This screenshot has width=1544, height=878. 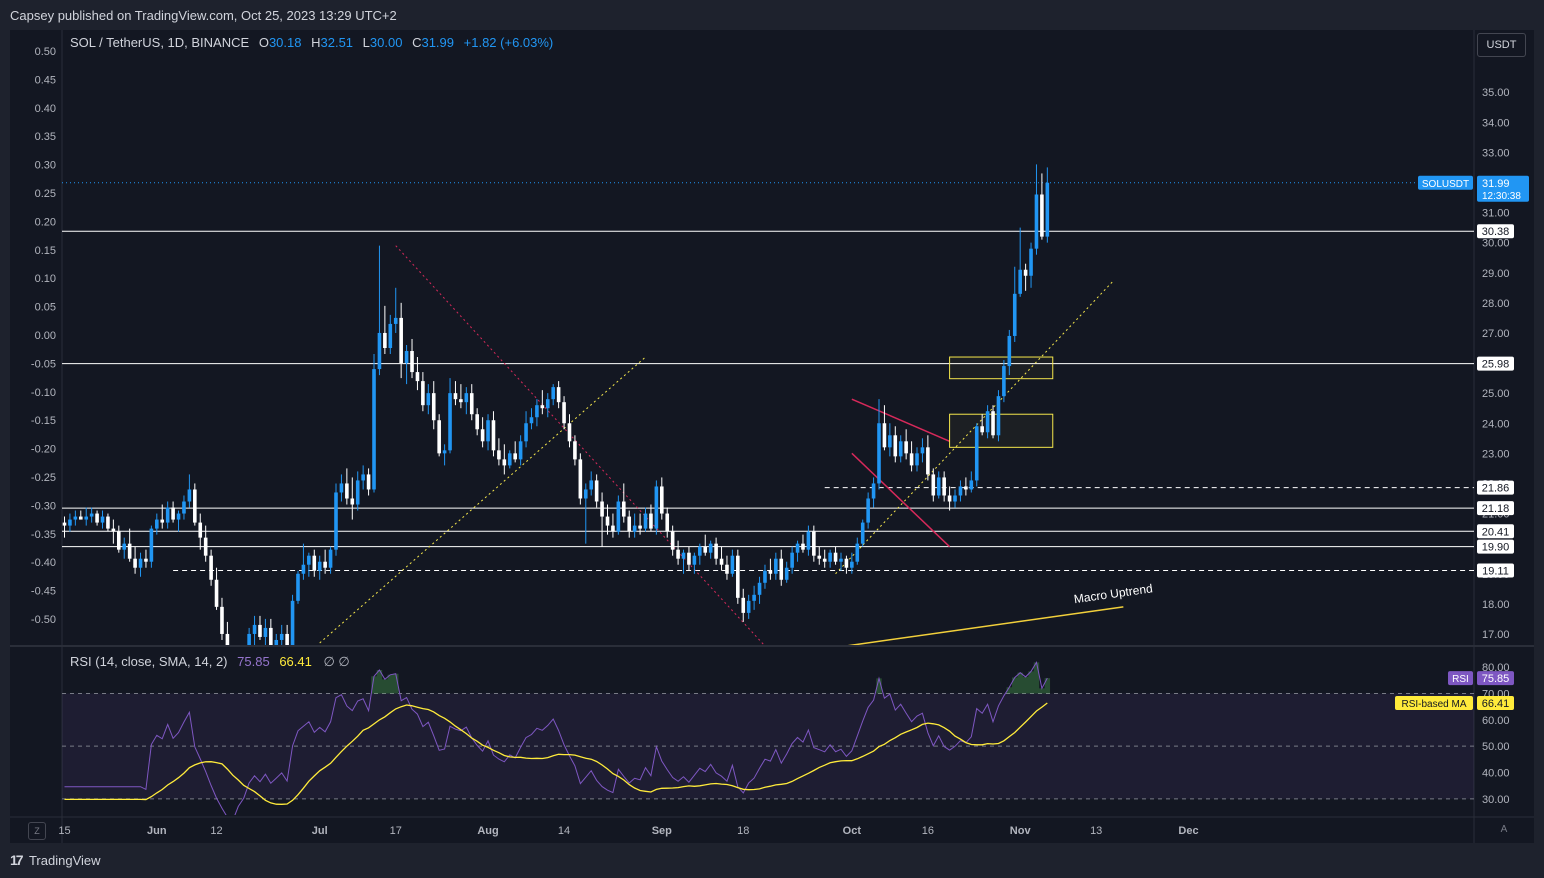 I want to click on support-trendline, so click(x=974, y=428).